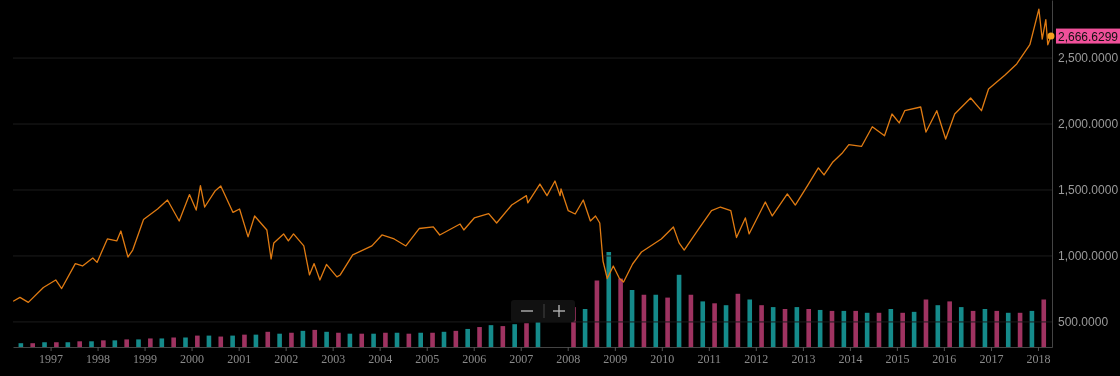  I want to click on x-tick-label: 2009, so click(615, 358).